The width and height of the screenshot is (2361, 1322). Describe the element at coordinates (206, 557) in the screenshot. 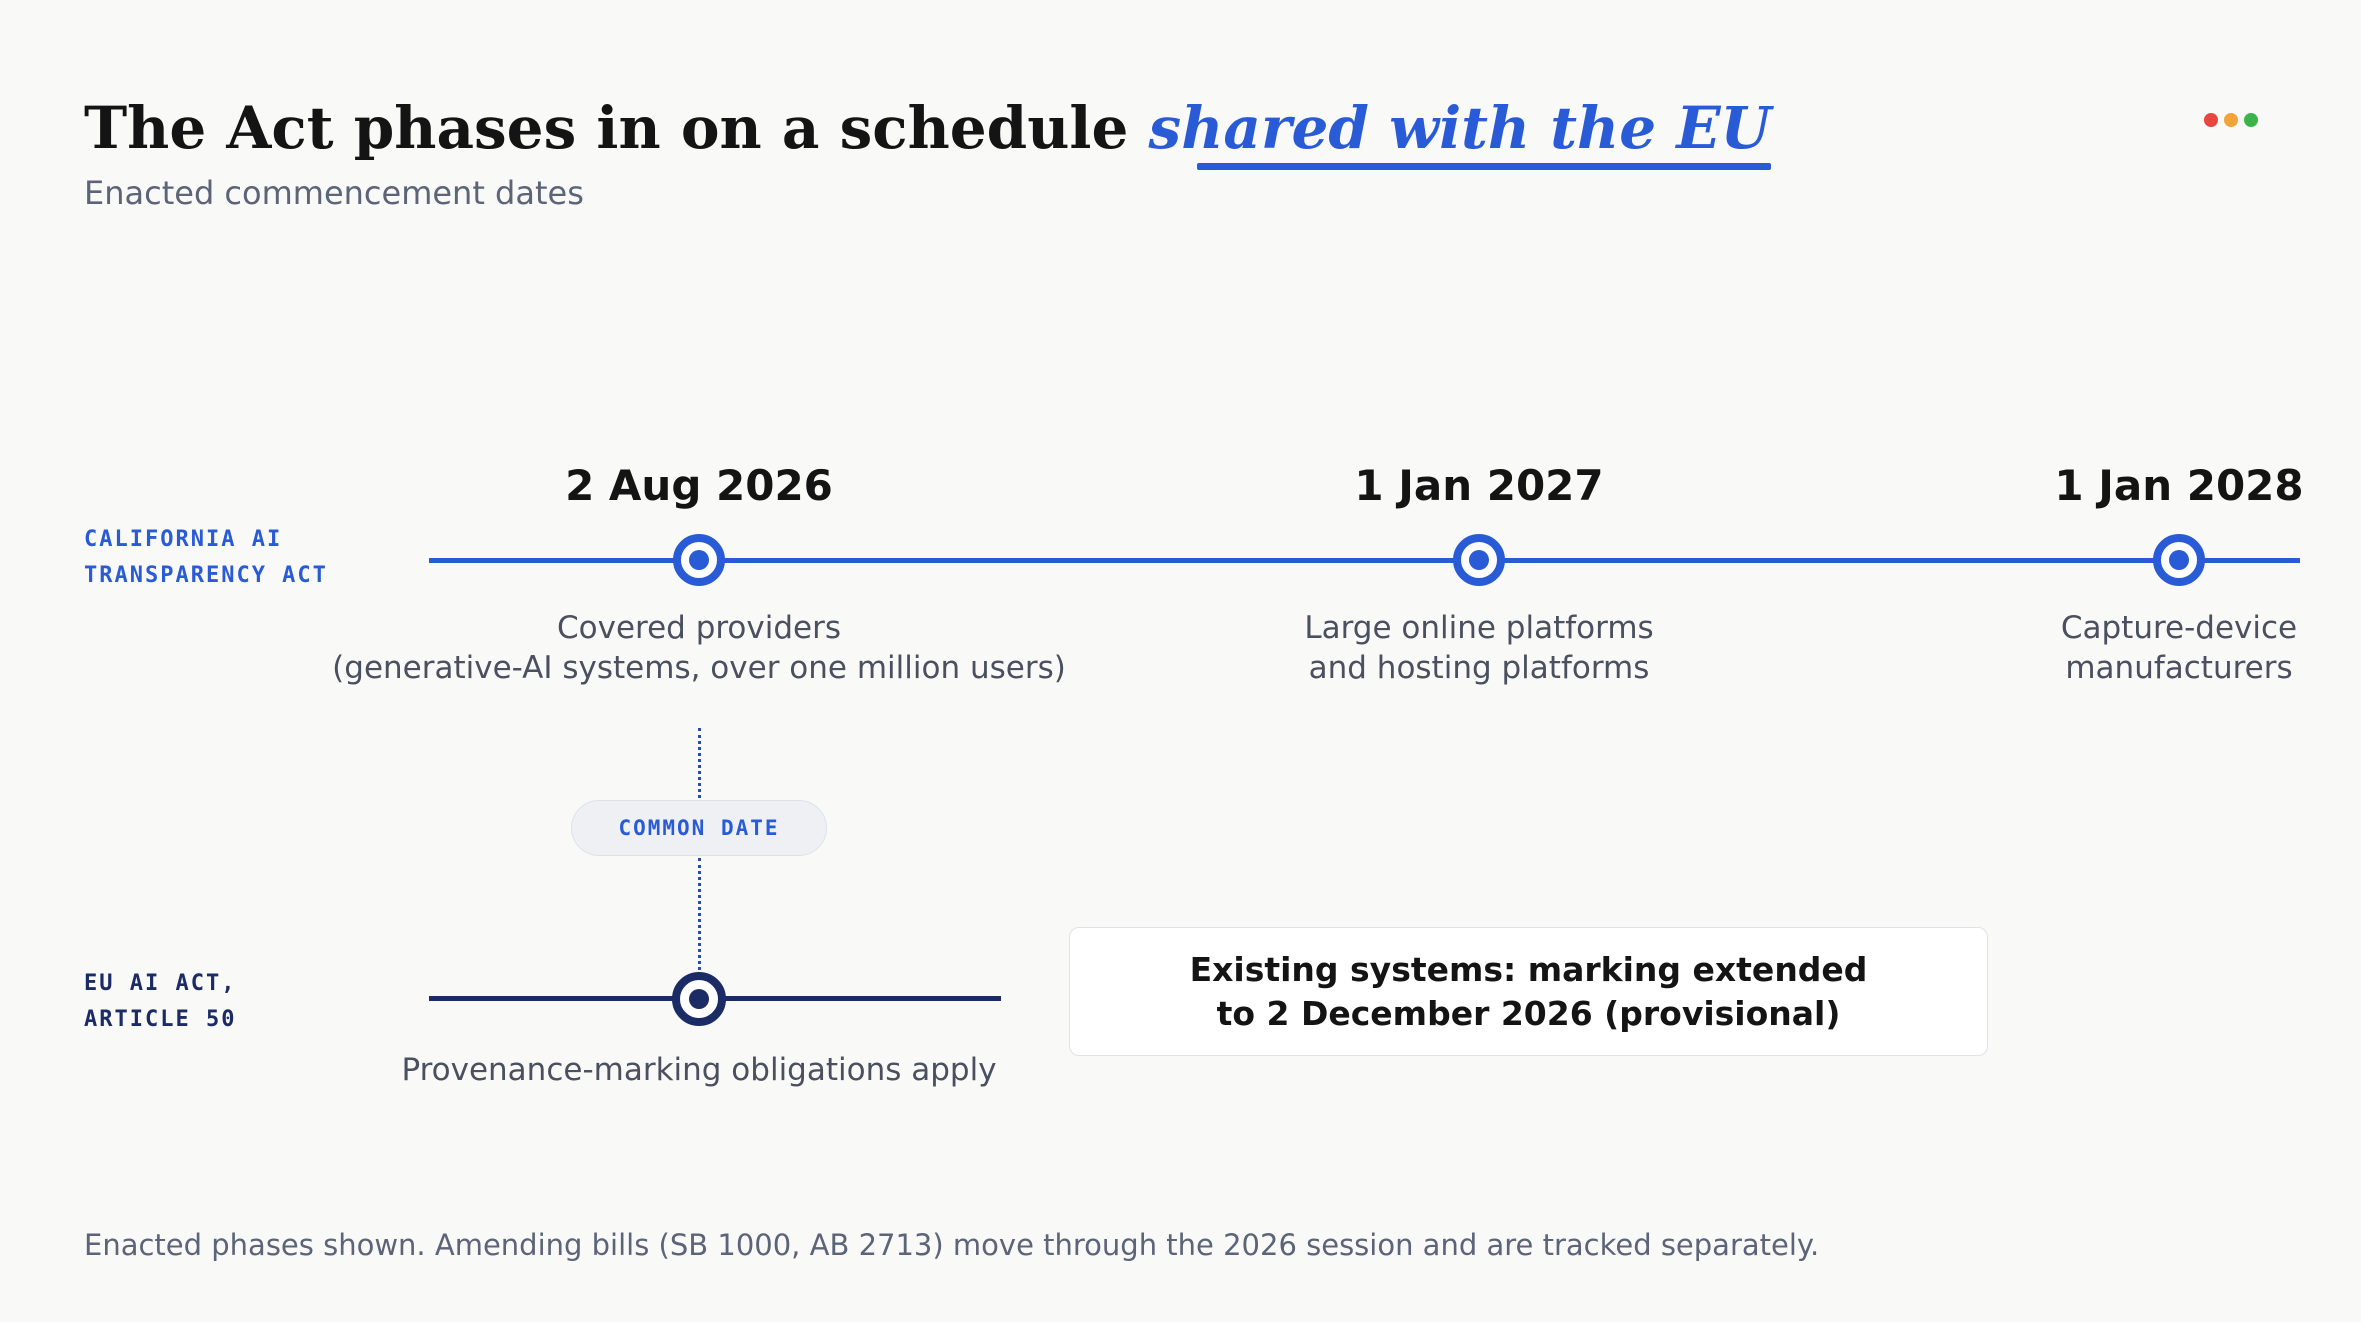

I see `california-row-label: CALIFORNIA AI TRANSPARENCY ACT` at that location.